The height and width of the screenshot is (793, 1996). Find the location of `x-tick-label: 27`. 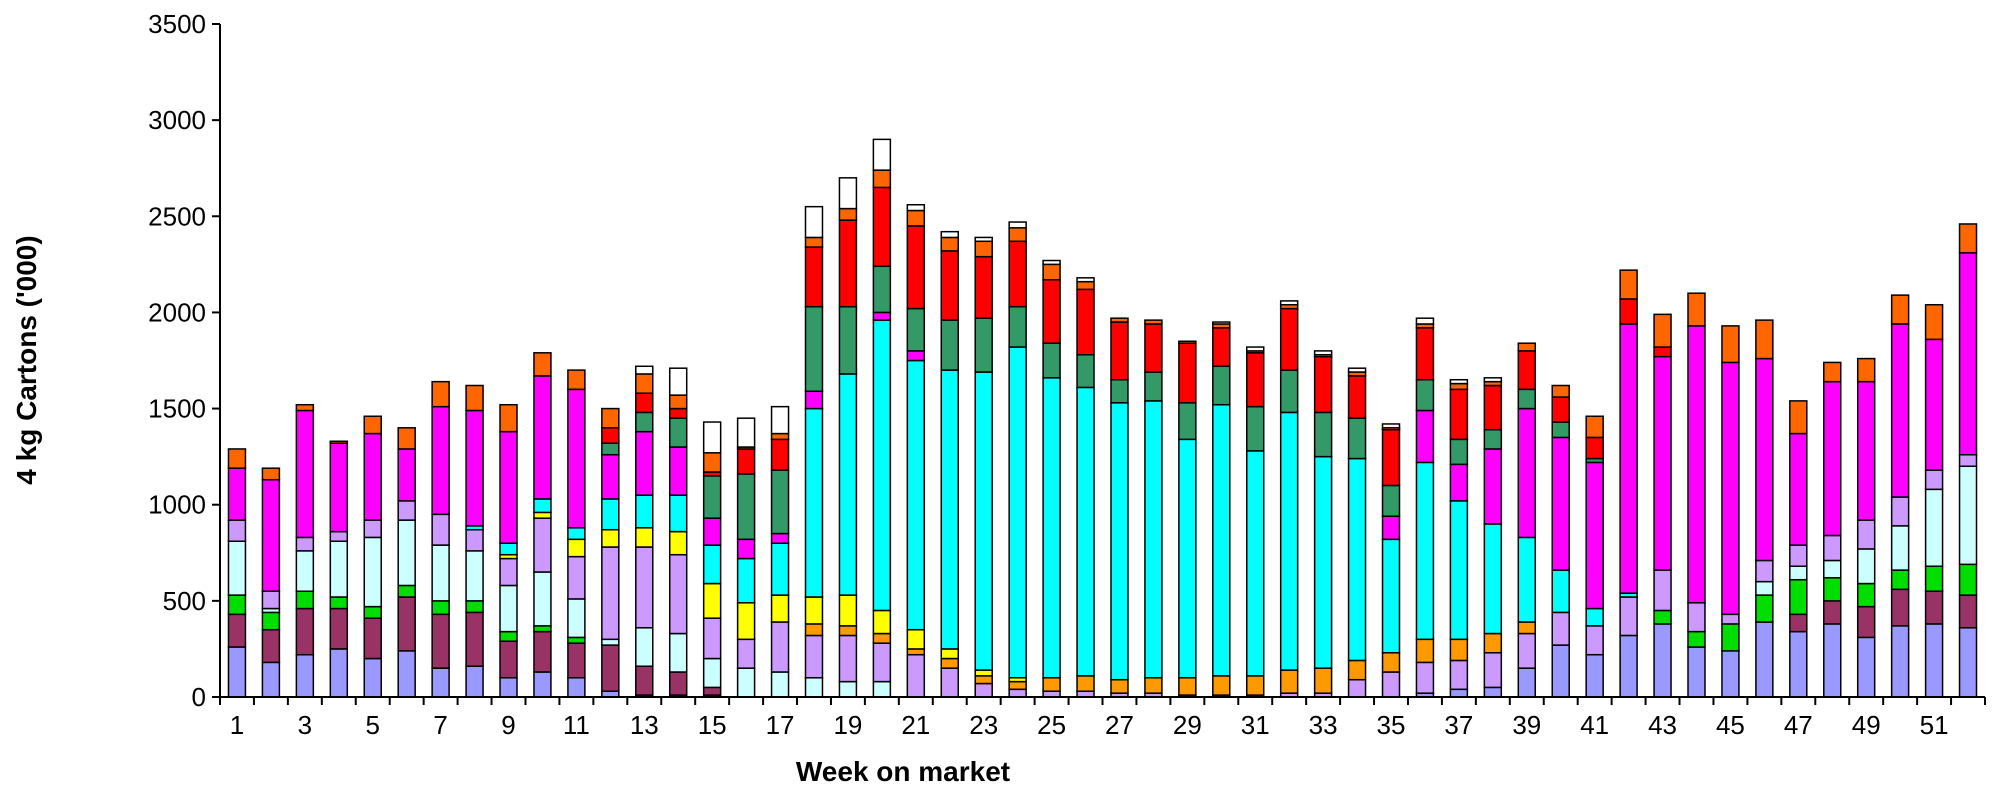

x-tick-label: 27 is located at coordinates (1119, 725).